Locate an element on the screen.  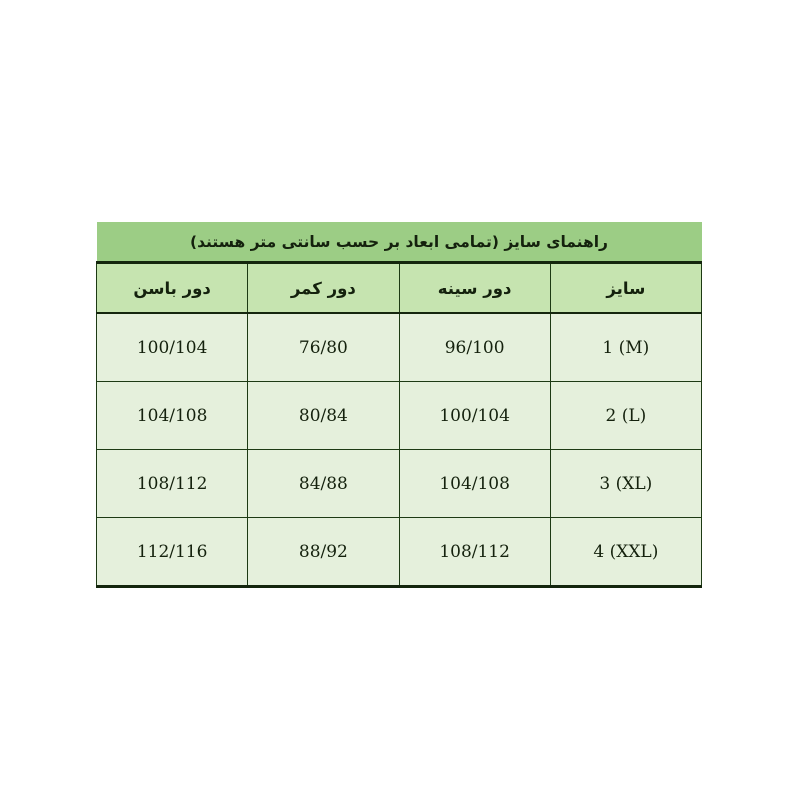
cell-chest-value: 100/104 is located at coordinates (474, 415).